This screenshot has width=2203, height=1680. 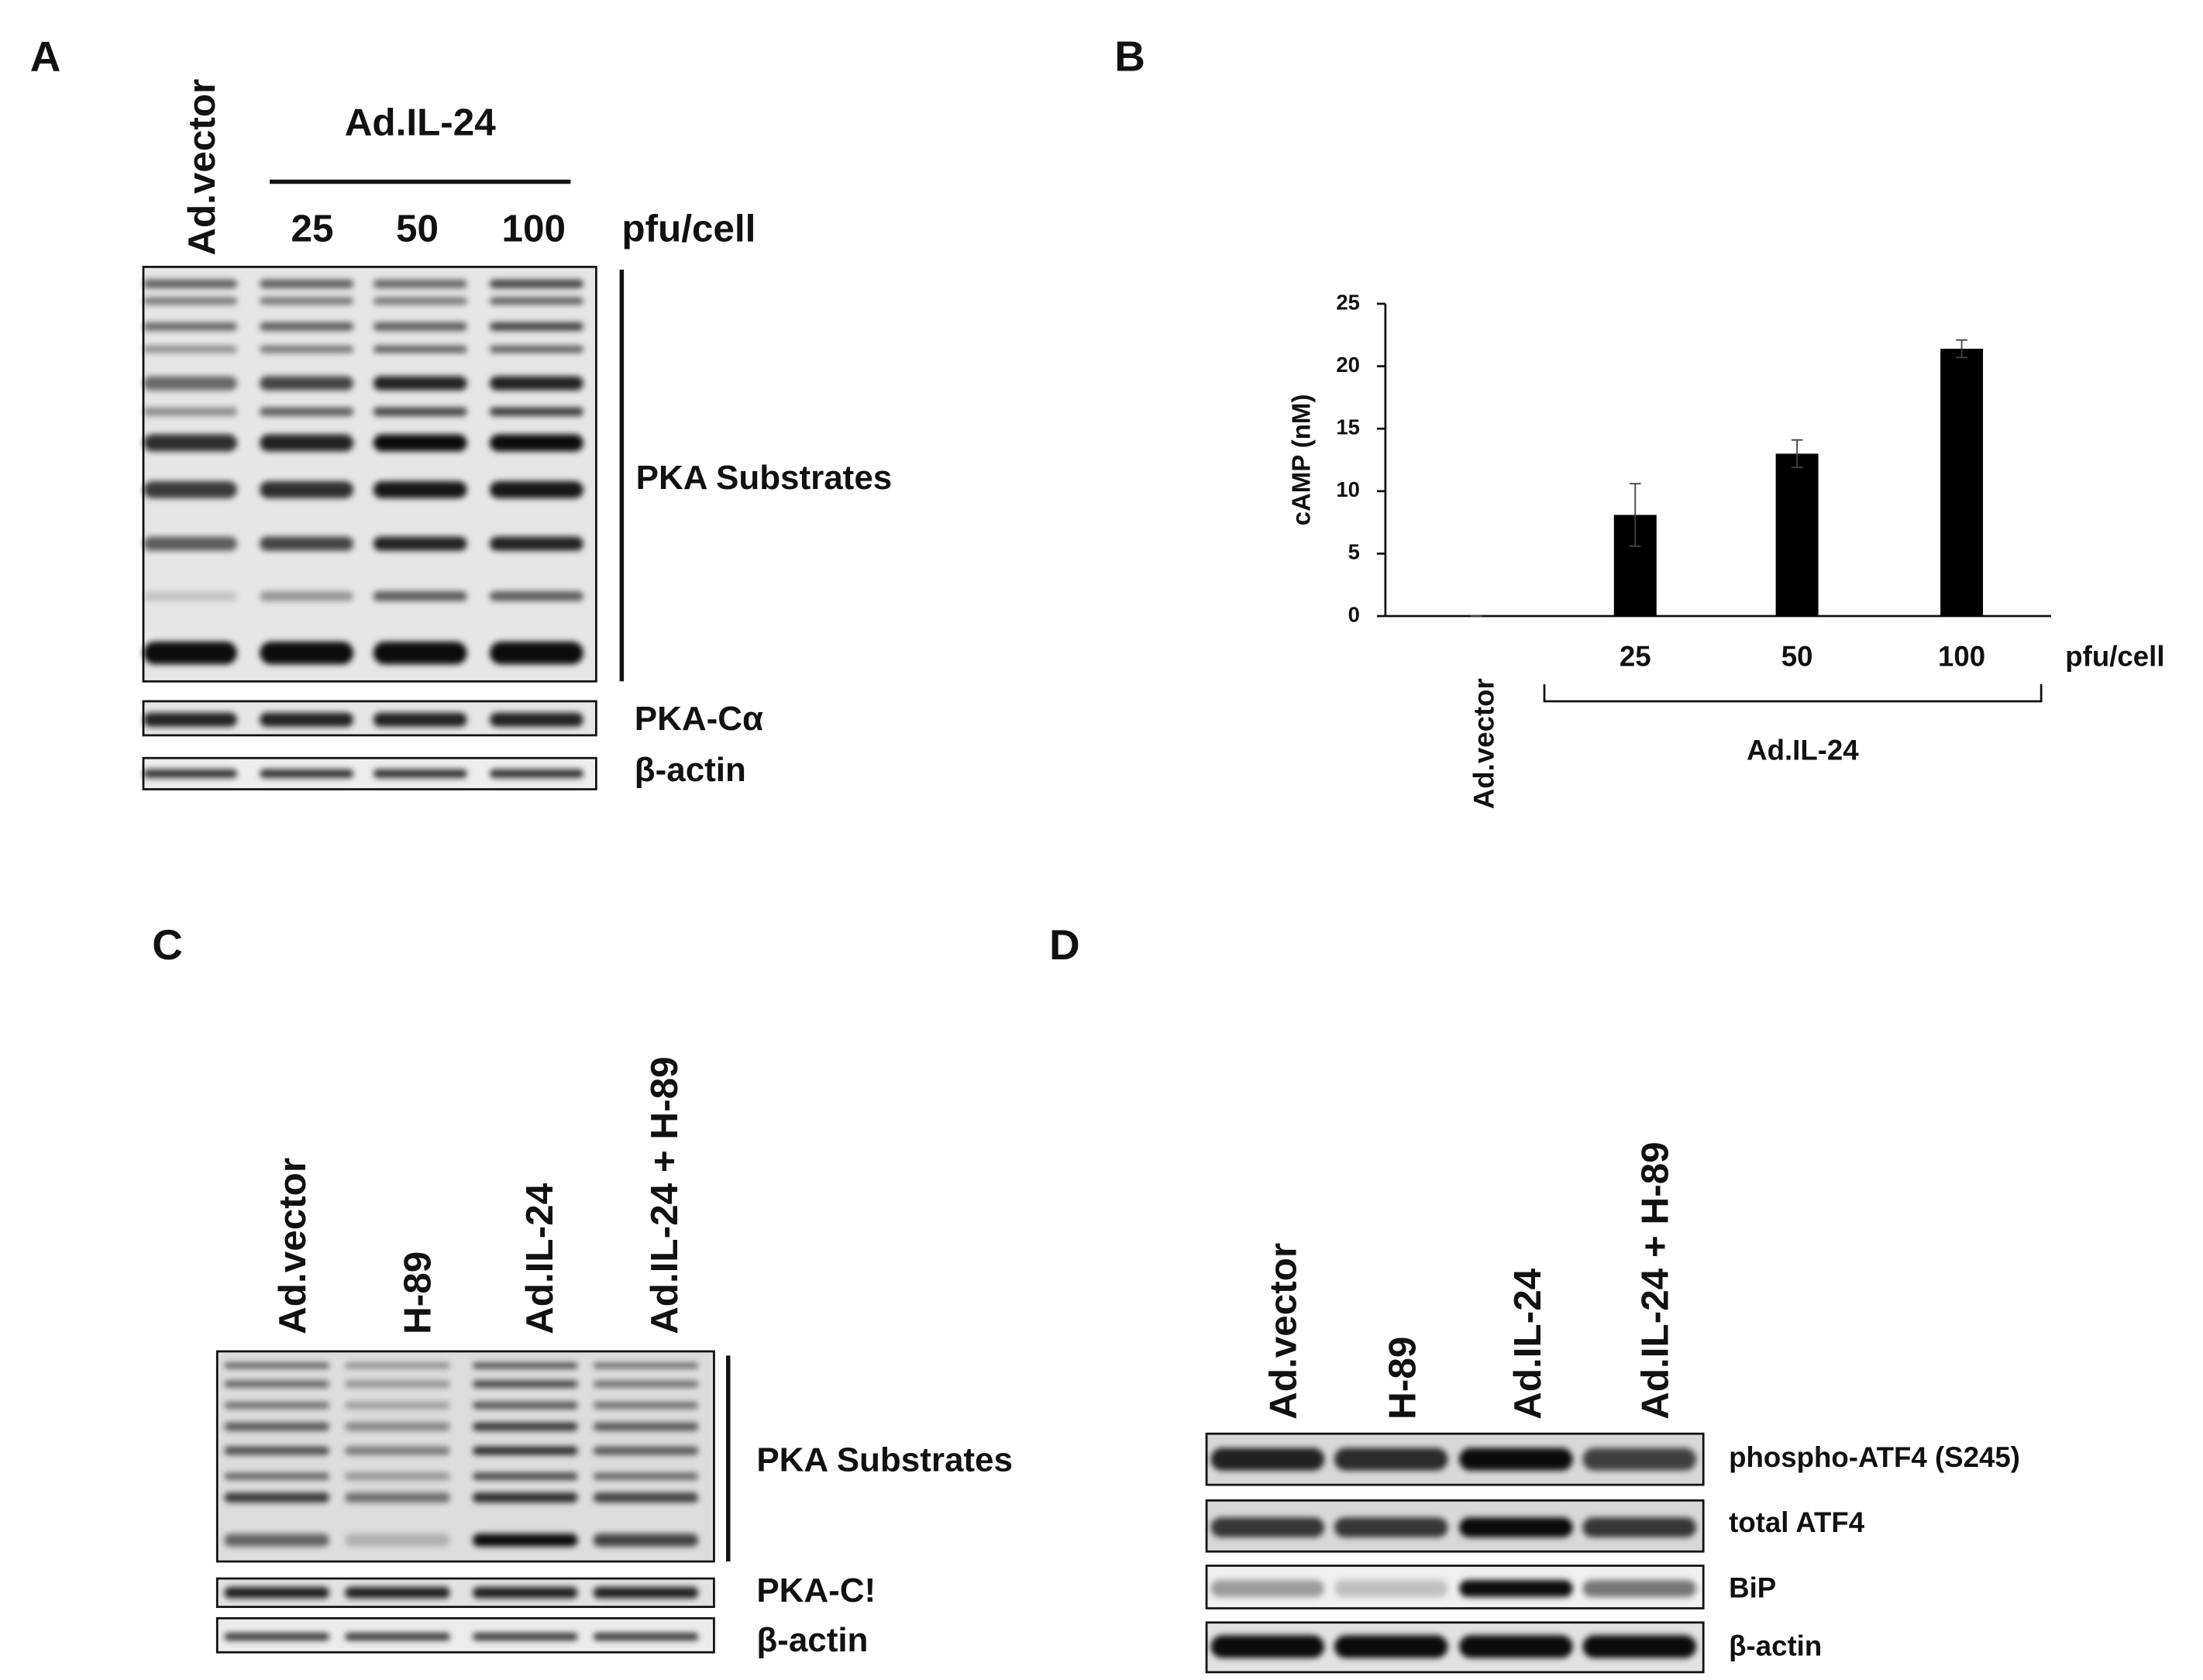 What do you see at coordinates (1348, 489) in the screenshot?
I see `y-tick-label: 10` at bounding box center [1348, 489].